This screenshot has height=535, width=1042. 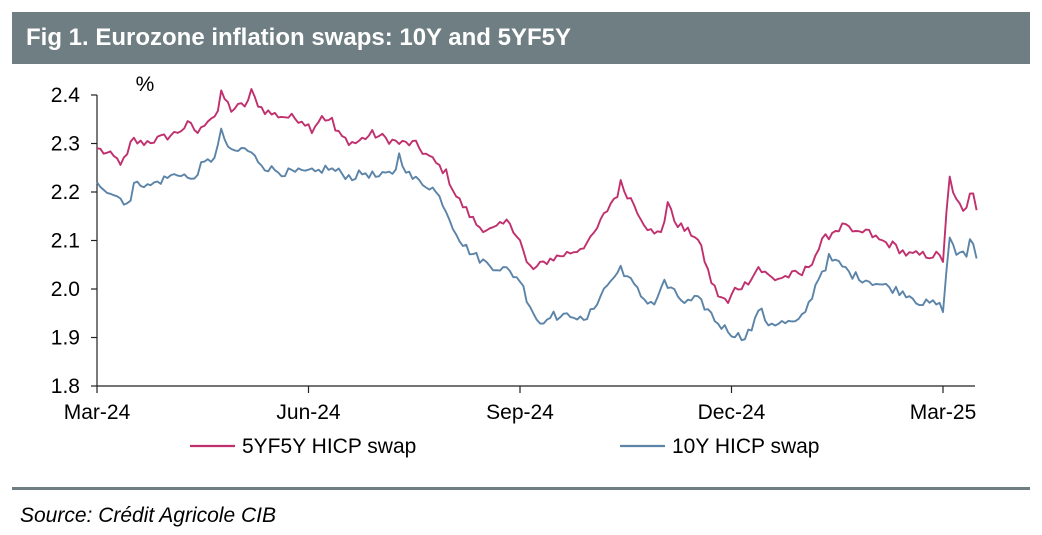 What do you see at coordinates (97, 412) in the screenshot?
I see `x-tick-label: Mar-24` at bounding box center [97, 412].